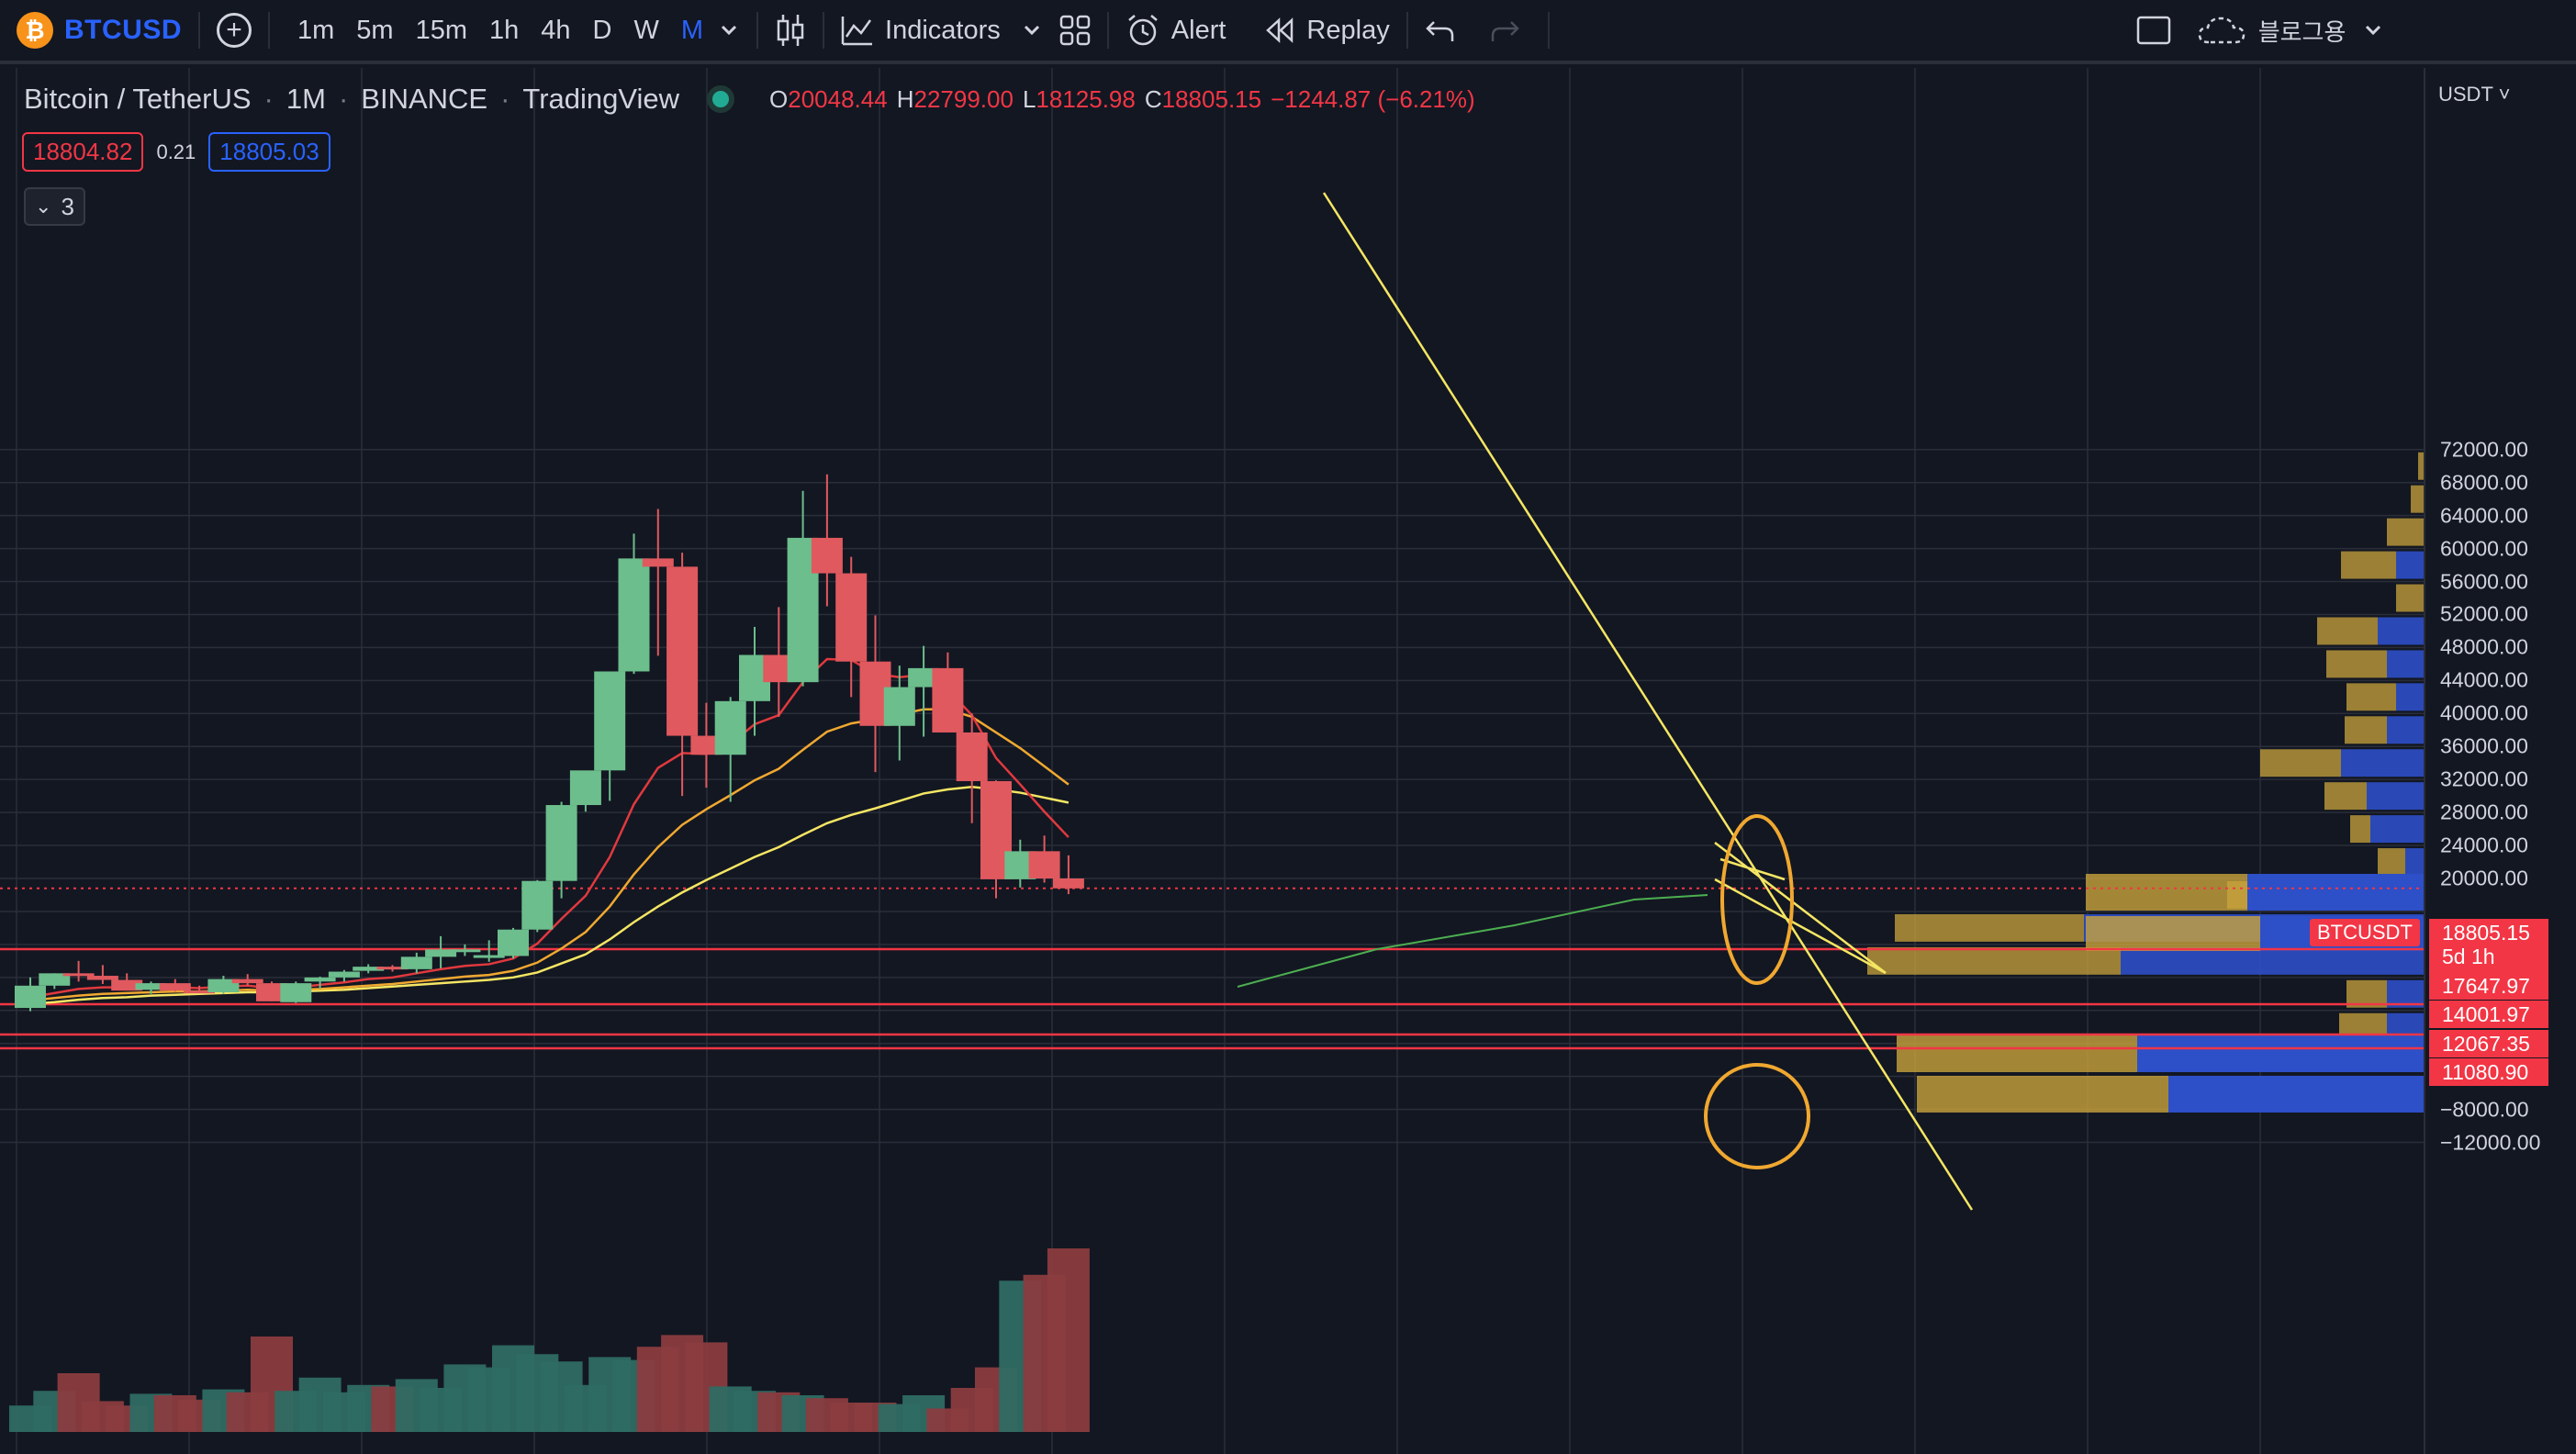 The height and width of the screenshot is (1454, 2576). Describe the element at coordinates (83, 152) in the screenshot. I see `sell-price-button: 18804.82` at that location.